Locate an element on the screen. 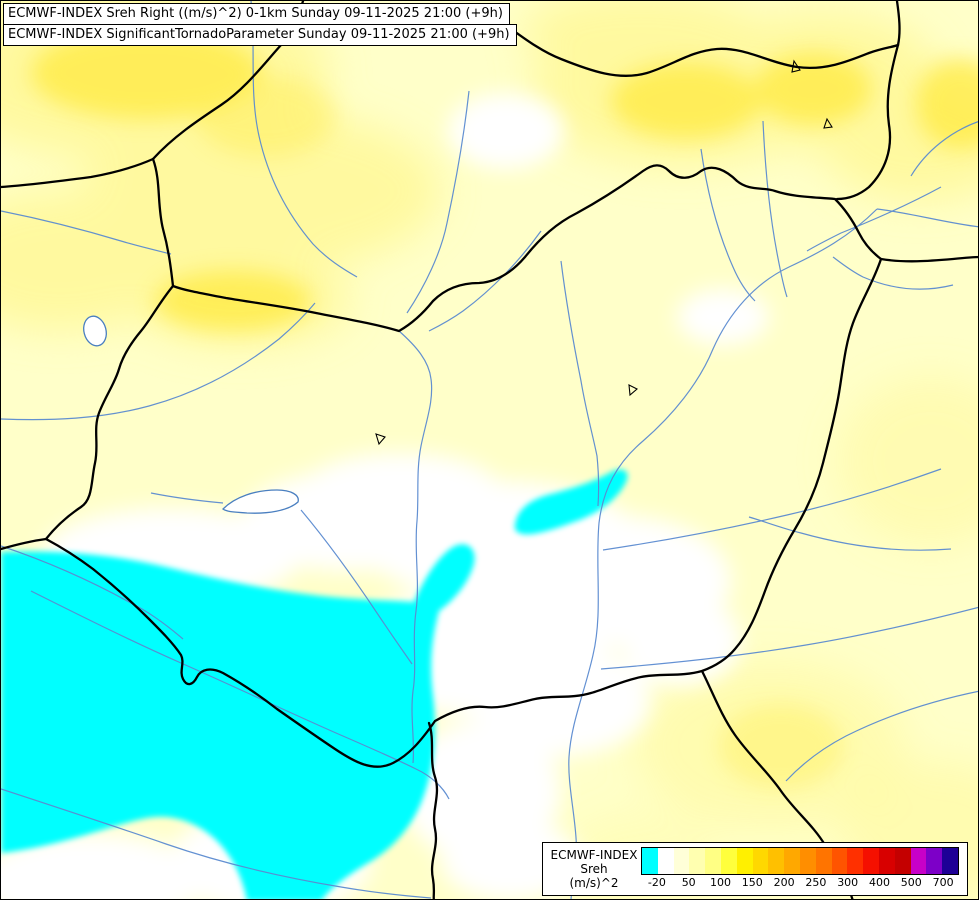 The width and height of the screenshot is (979, 900). bega-river is located at coordinates (881, 736).